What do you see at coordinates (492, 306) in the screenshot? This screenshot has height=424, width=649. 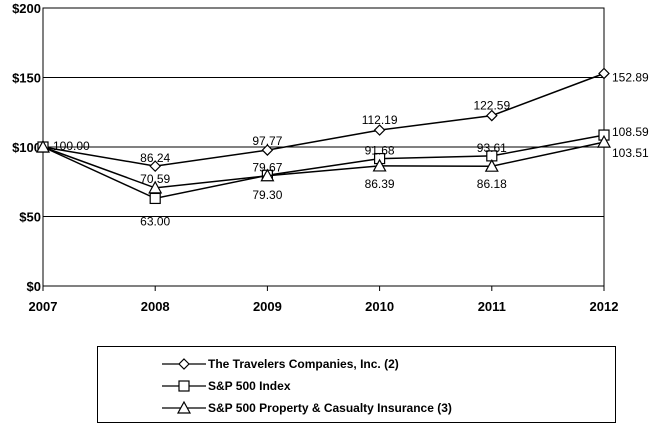 I see `x-tick-label: 2011` at bounding box center [492, 306].